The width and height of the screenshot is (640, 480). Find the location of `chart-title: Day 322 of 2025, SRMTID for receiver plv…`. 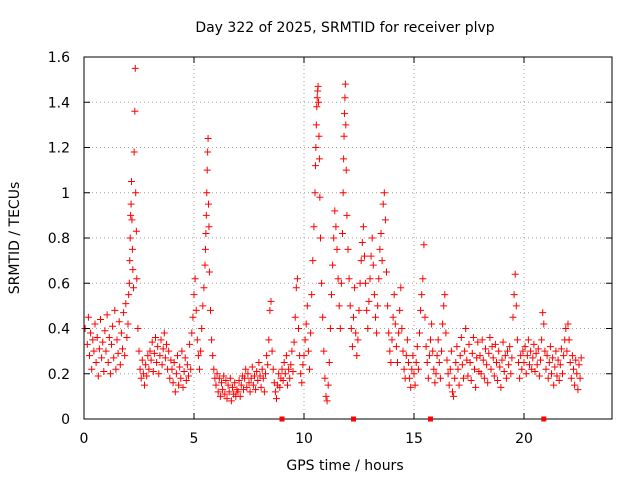

chart-title: Day 322 of 2025, SRMTID for receiver plv… is located at coordinates (344, 28).